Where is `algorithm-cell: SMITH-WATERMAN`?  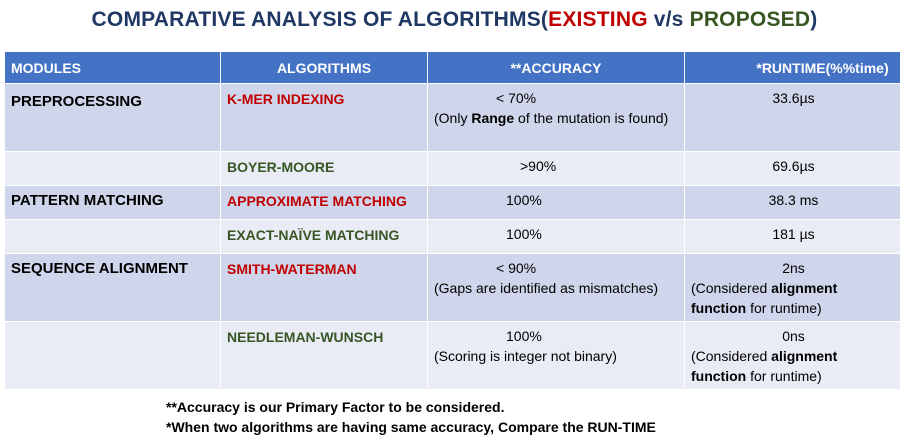
algorithm-cell: SMITH-WATERMAN is located at coordinates (324, 287).